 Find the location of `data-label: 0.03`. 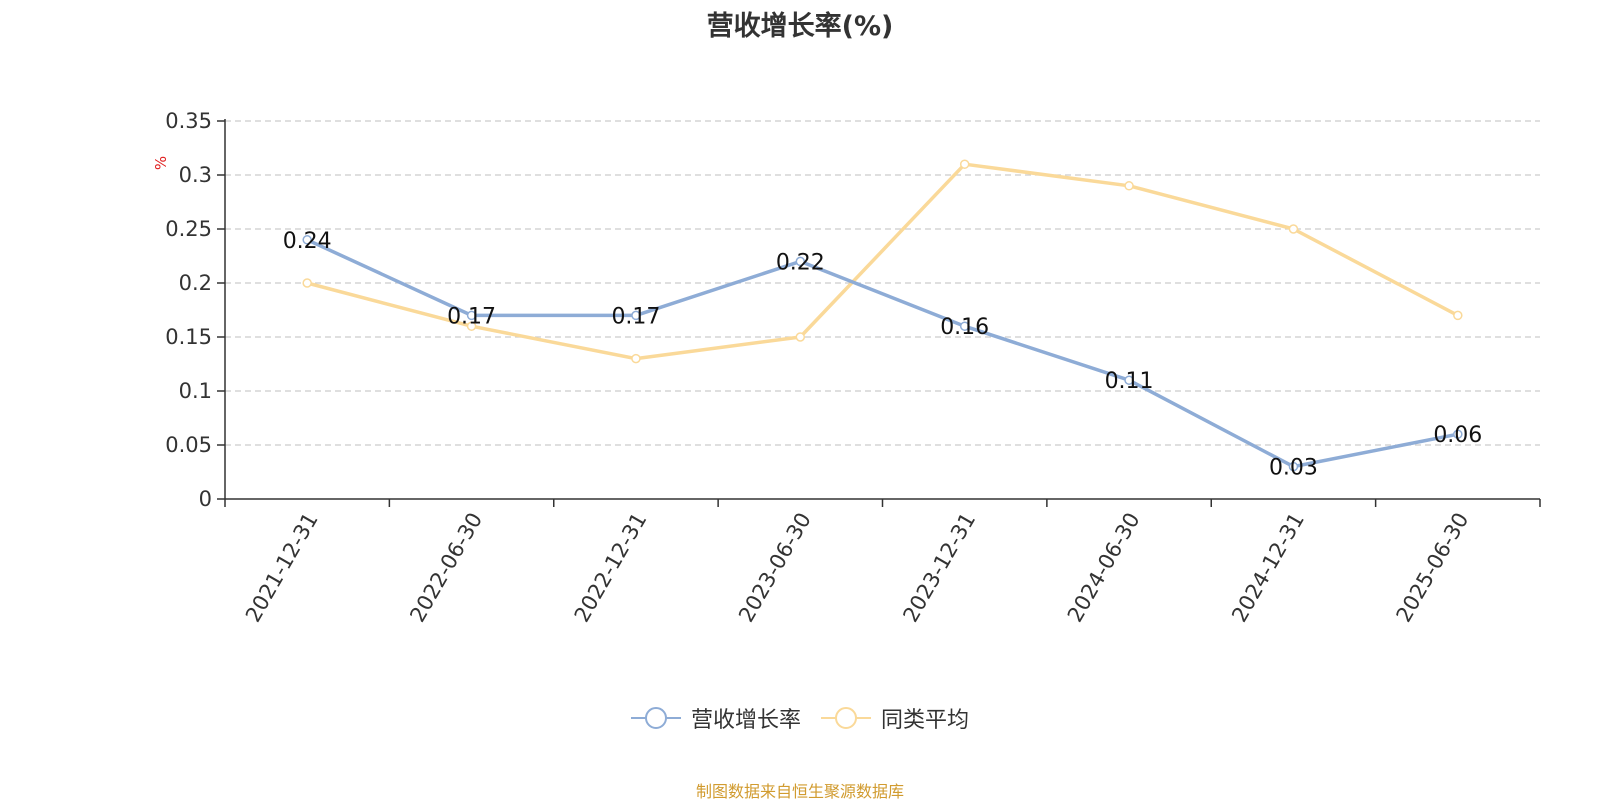

data-label: 0.03 is located at coordinates (1293, 468).